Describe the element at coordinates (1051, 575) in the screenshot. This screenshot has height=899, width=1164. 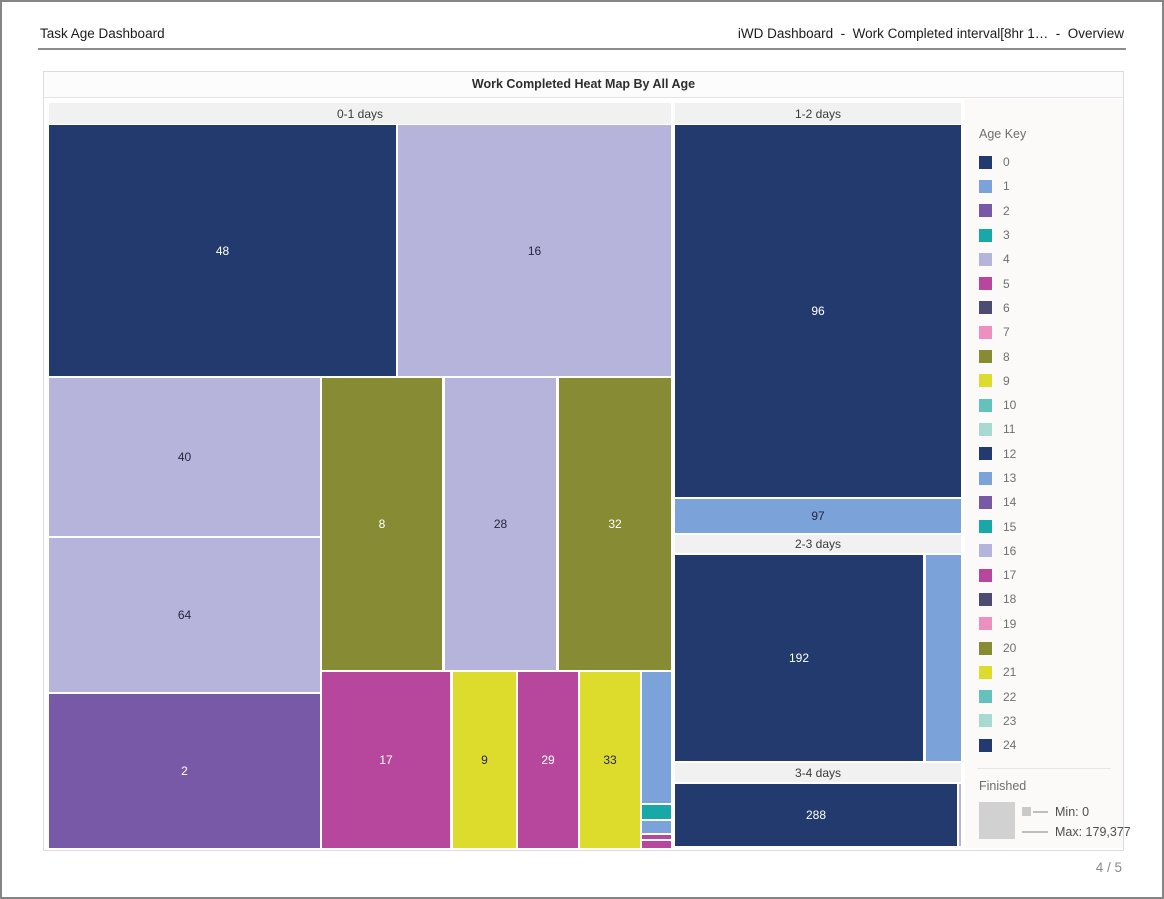
I see `legend-item-age-17: 17` at that location.